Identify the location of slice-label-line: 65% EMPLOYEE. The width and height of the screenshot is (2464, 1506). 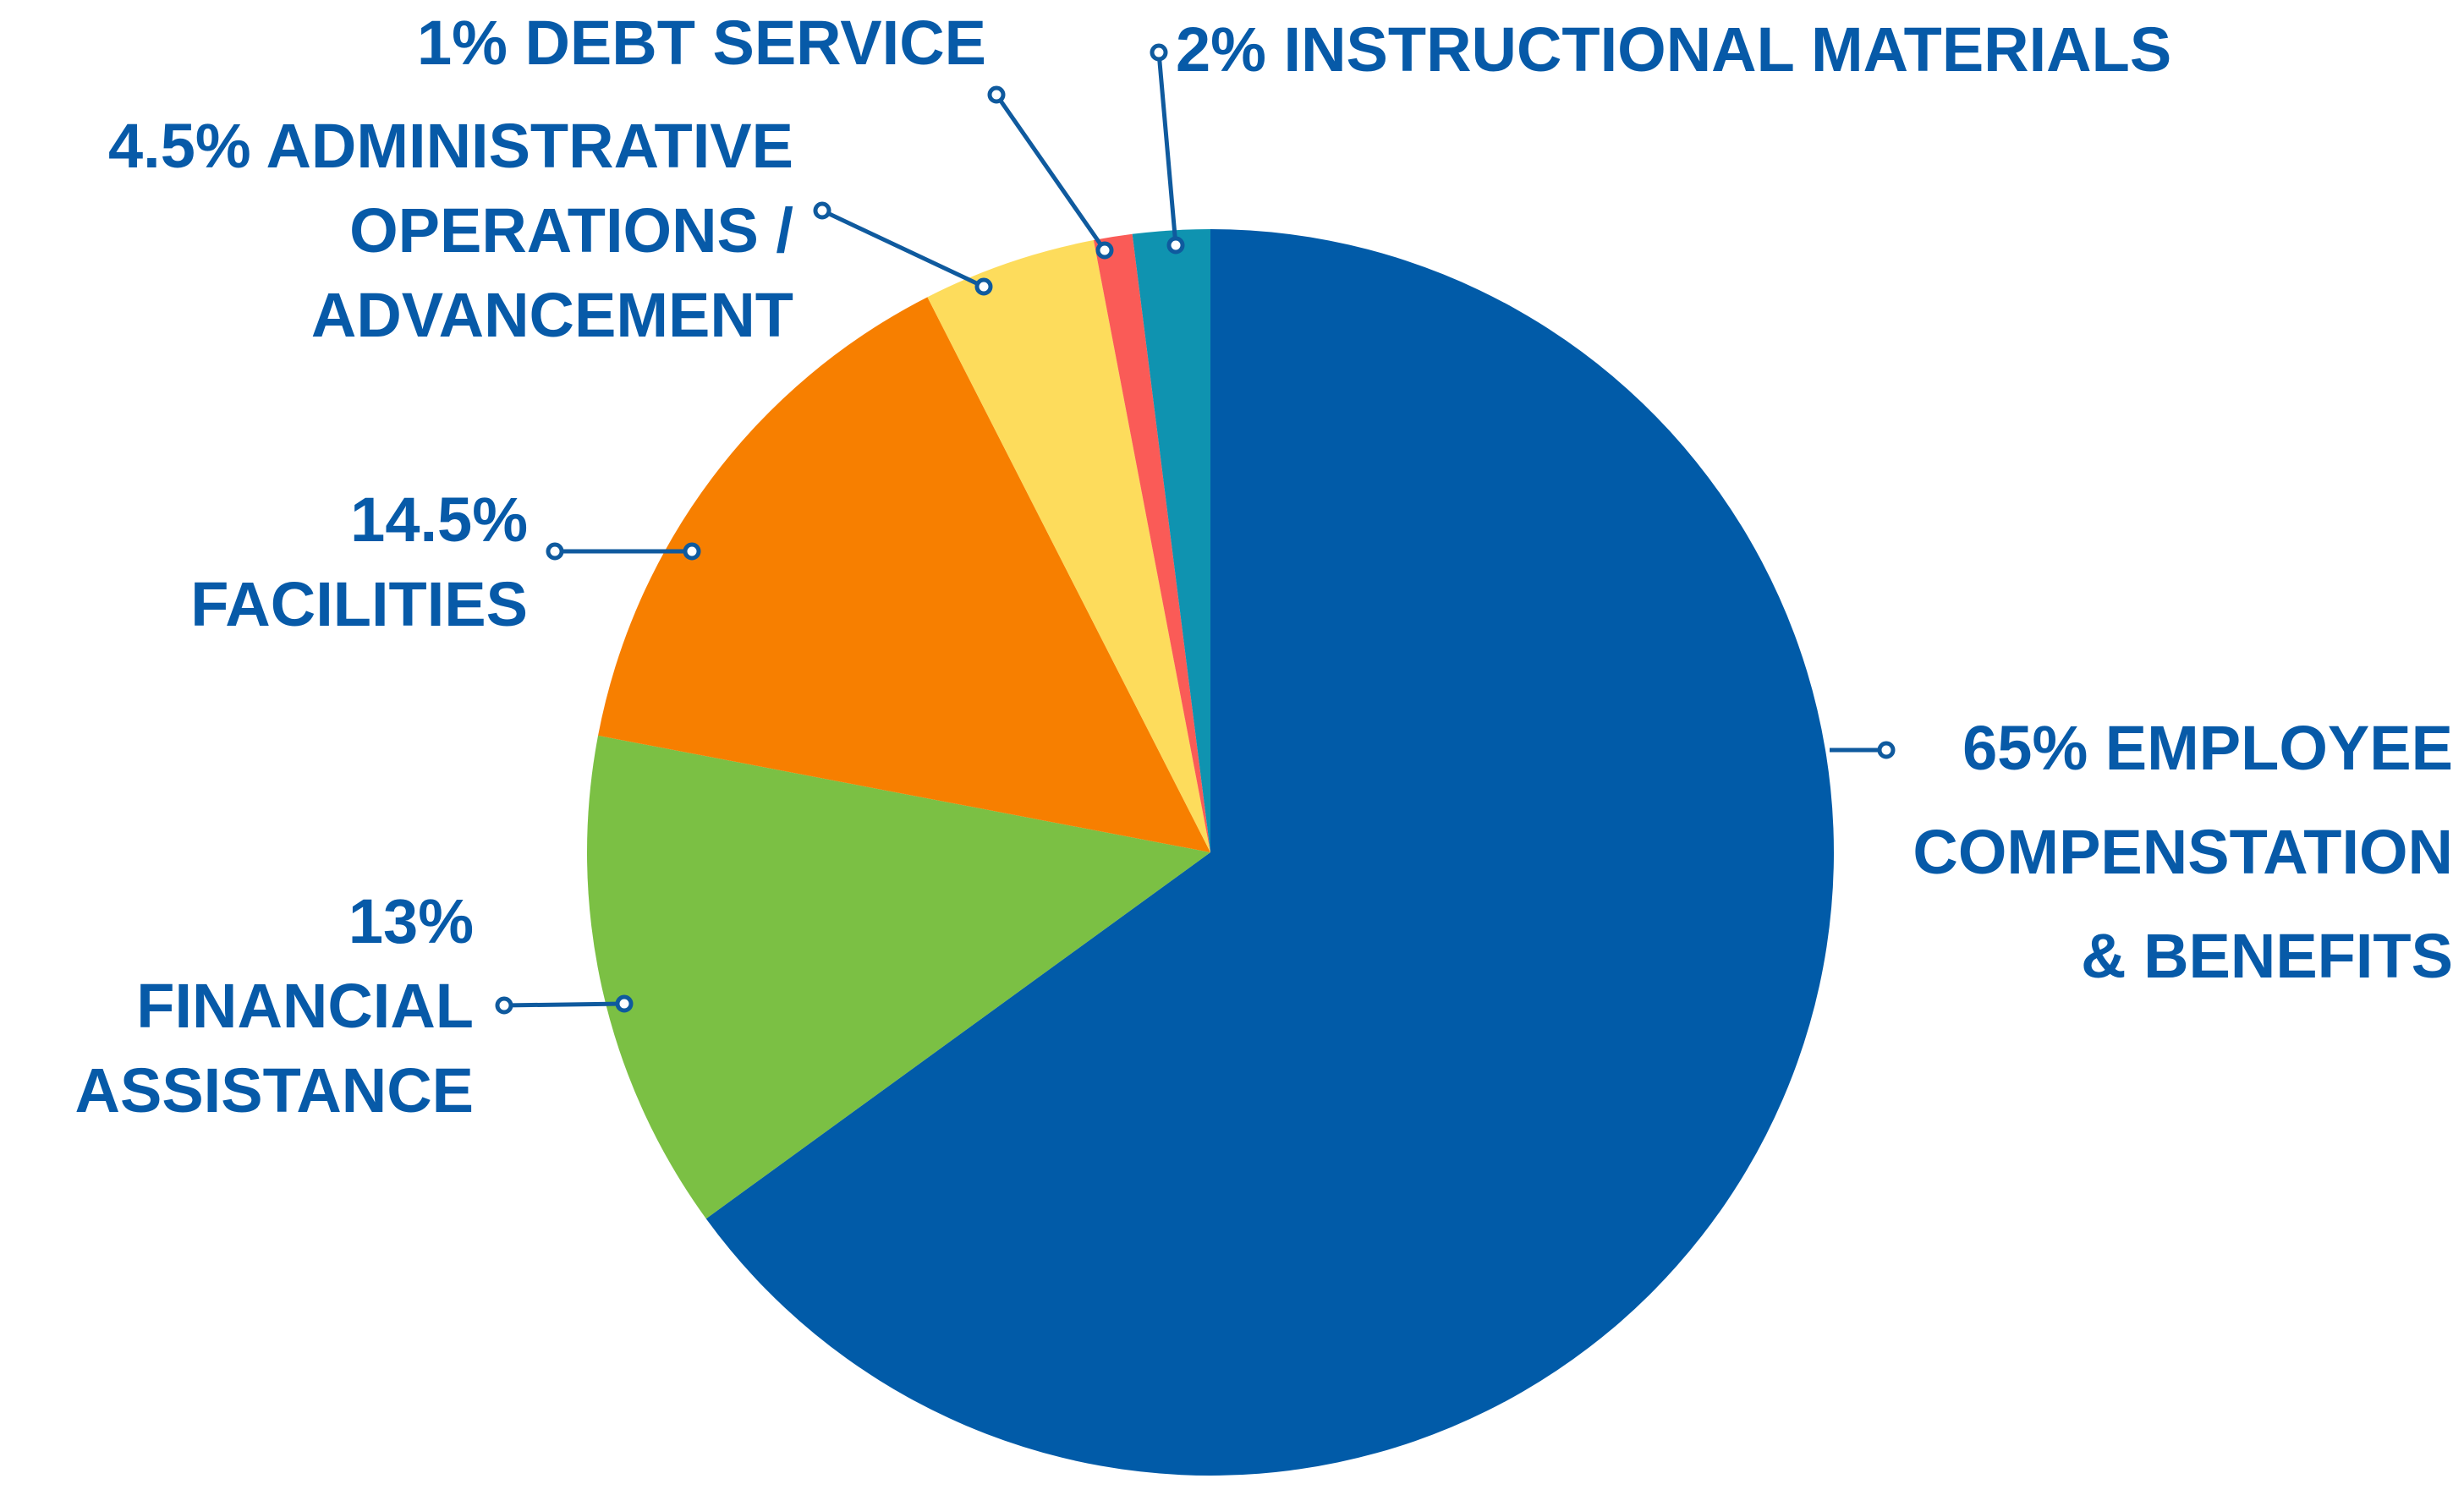
(2208, 748).